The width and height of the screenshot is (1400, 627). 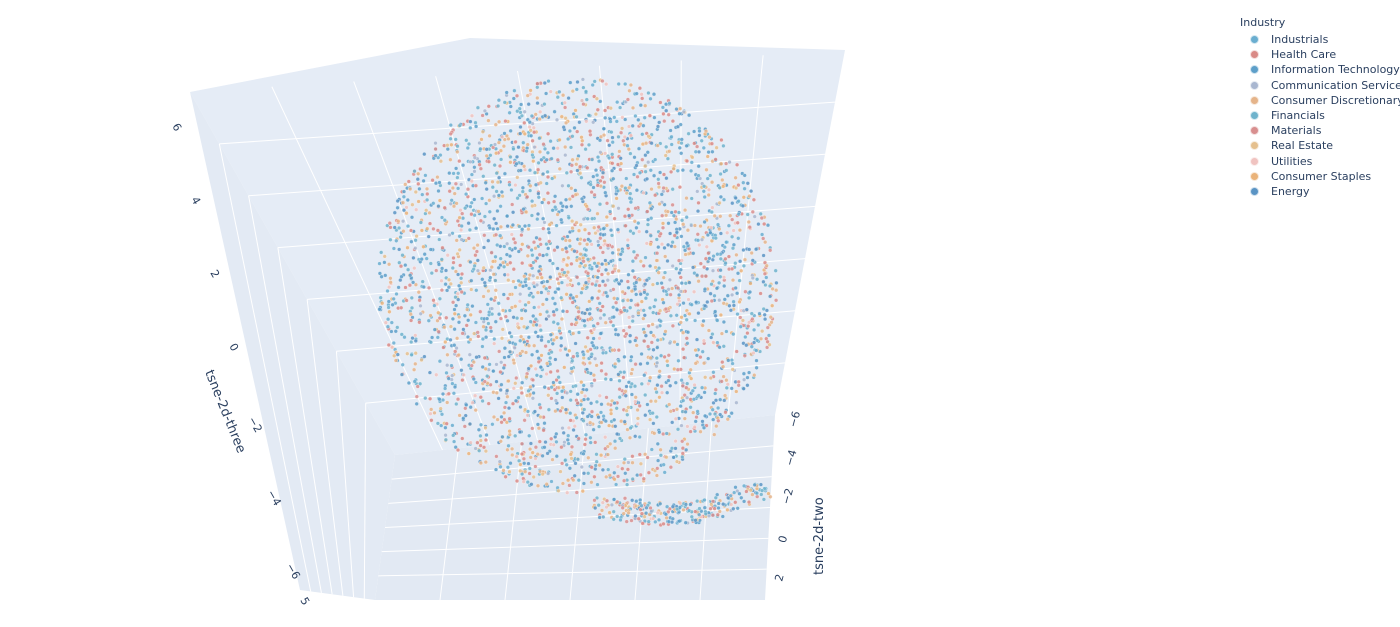 I want to click on legend-label: Financials, so click(x=1298, y=116).